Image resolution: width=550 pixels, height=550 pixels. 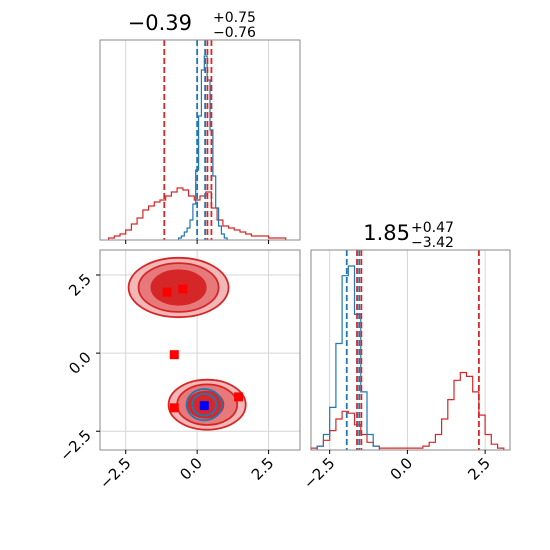 I want to click on hist-blue-p1, so click(x=203, y=147).